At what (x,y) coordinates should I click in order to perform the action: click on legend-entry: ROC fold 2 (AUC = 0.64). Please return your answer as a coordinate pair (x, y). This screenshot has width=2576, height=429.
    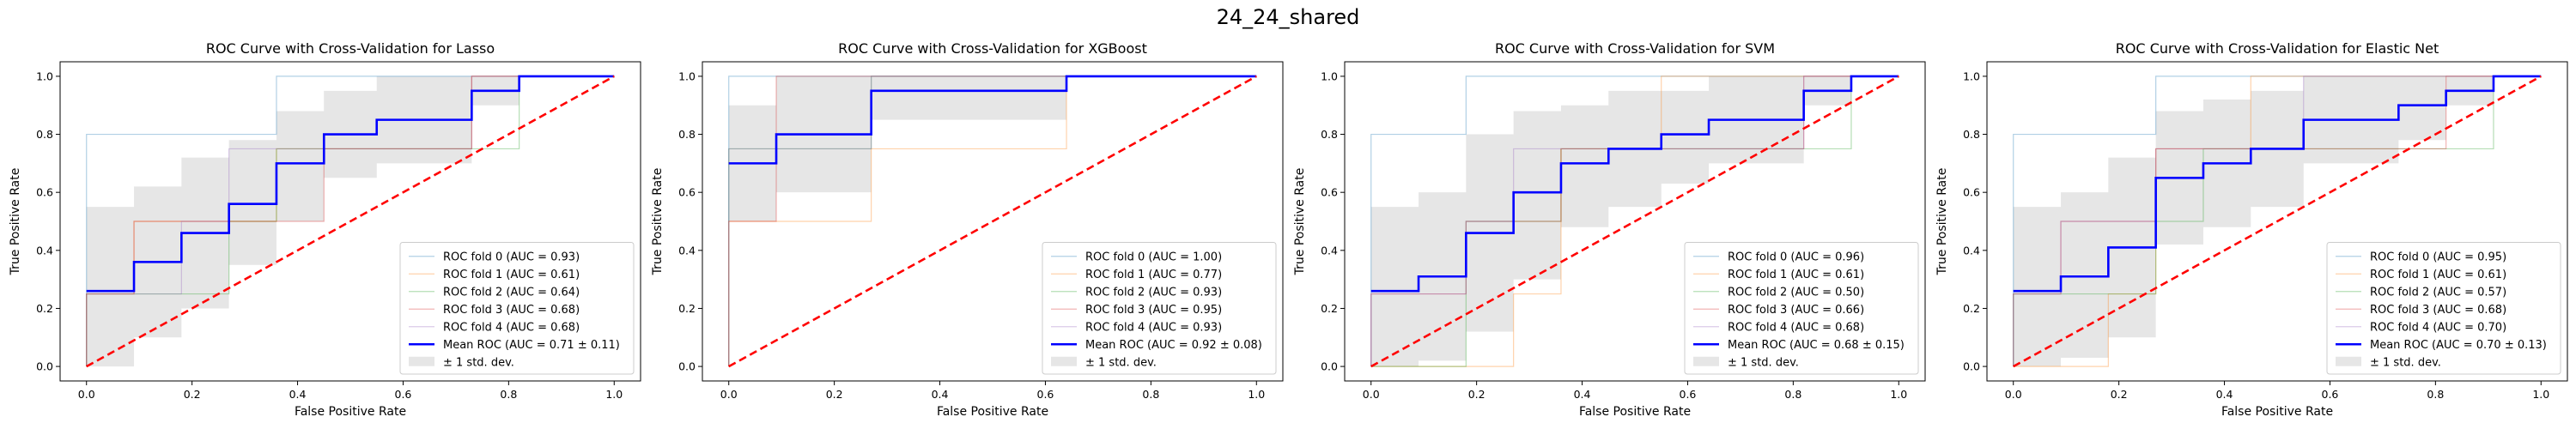
    Looking at the image, I should click on (512, 292).